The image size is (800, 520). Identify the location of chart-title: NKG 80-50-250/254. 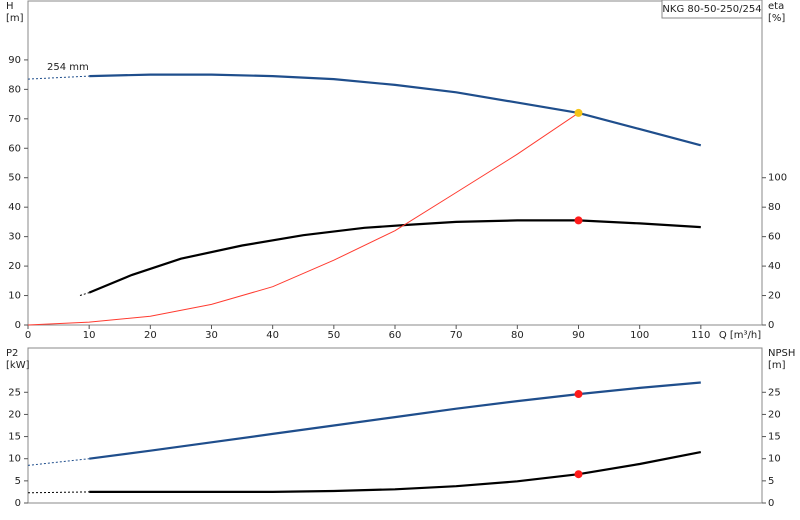
(711, 9).